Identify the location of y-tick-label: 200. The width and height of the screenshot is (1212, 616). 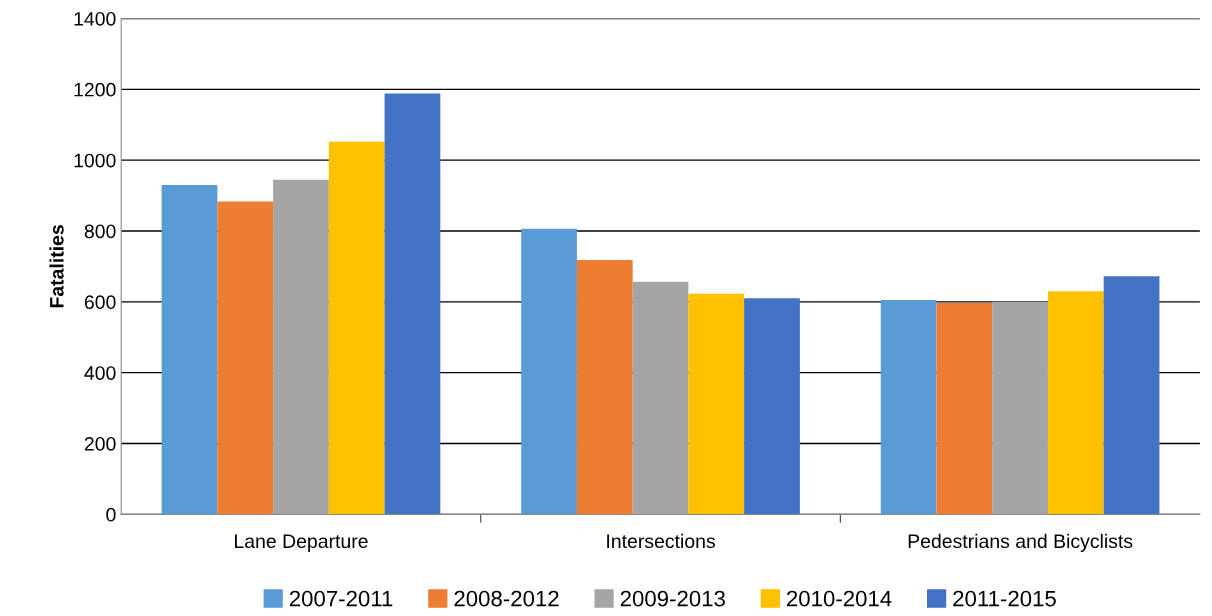
(100, 443).